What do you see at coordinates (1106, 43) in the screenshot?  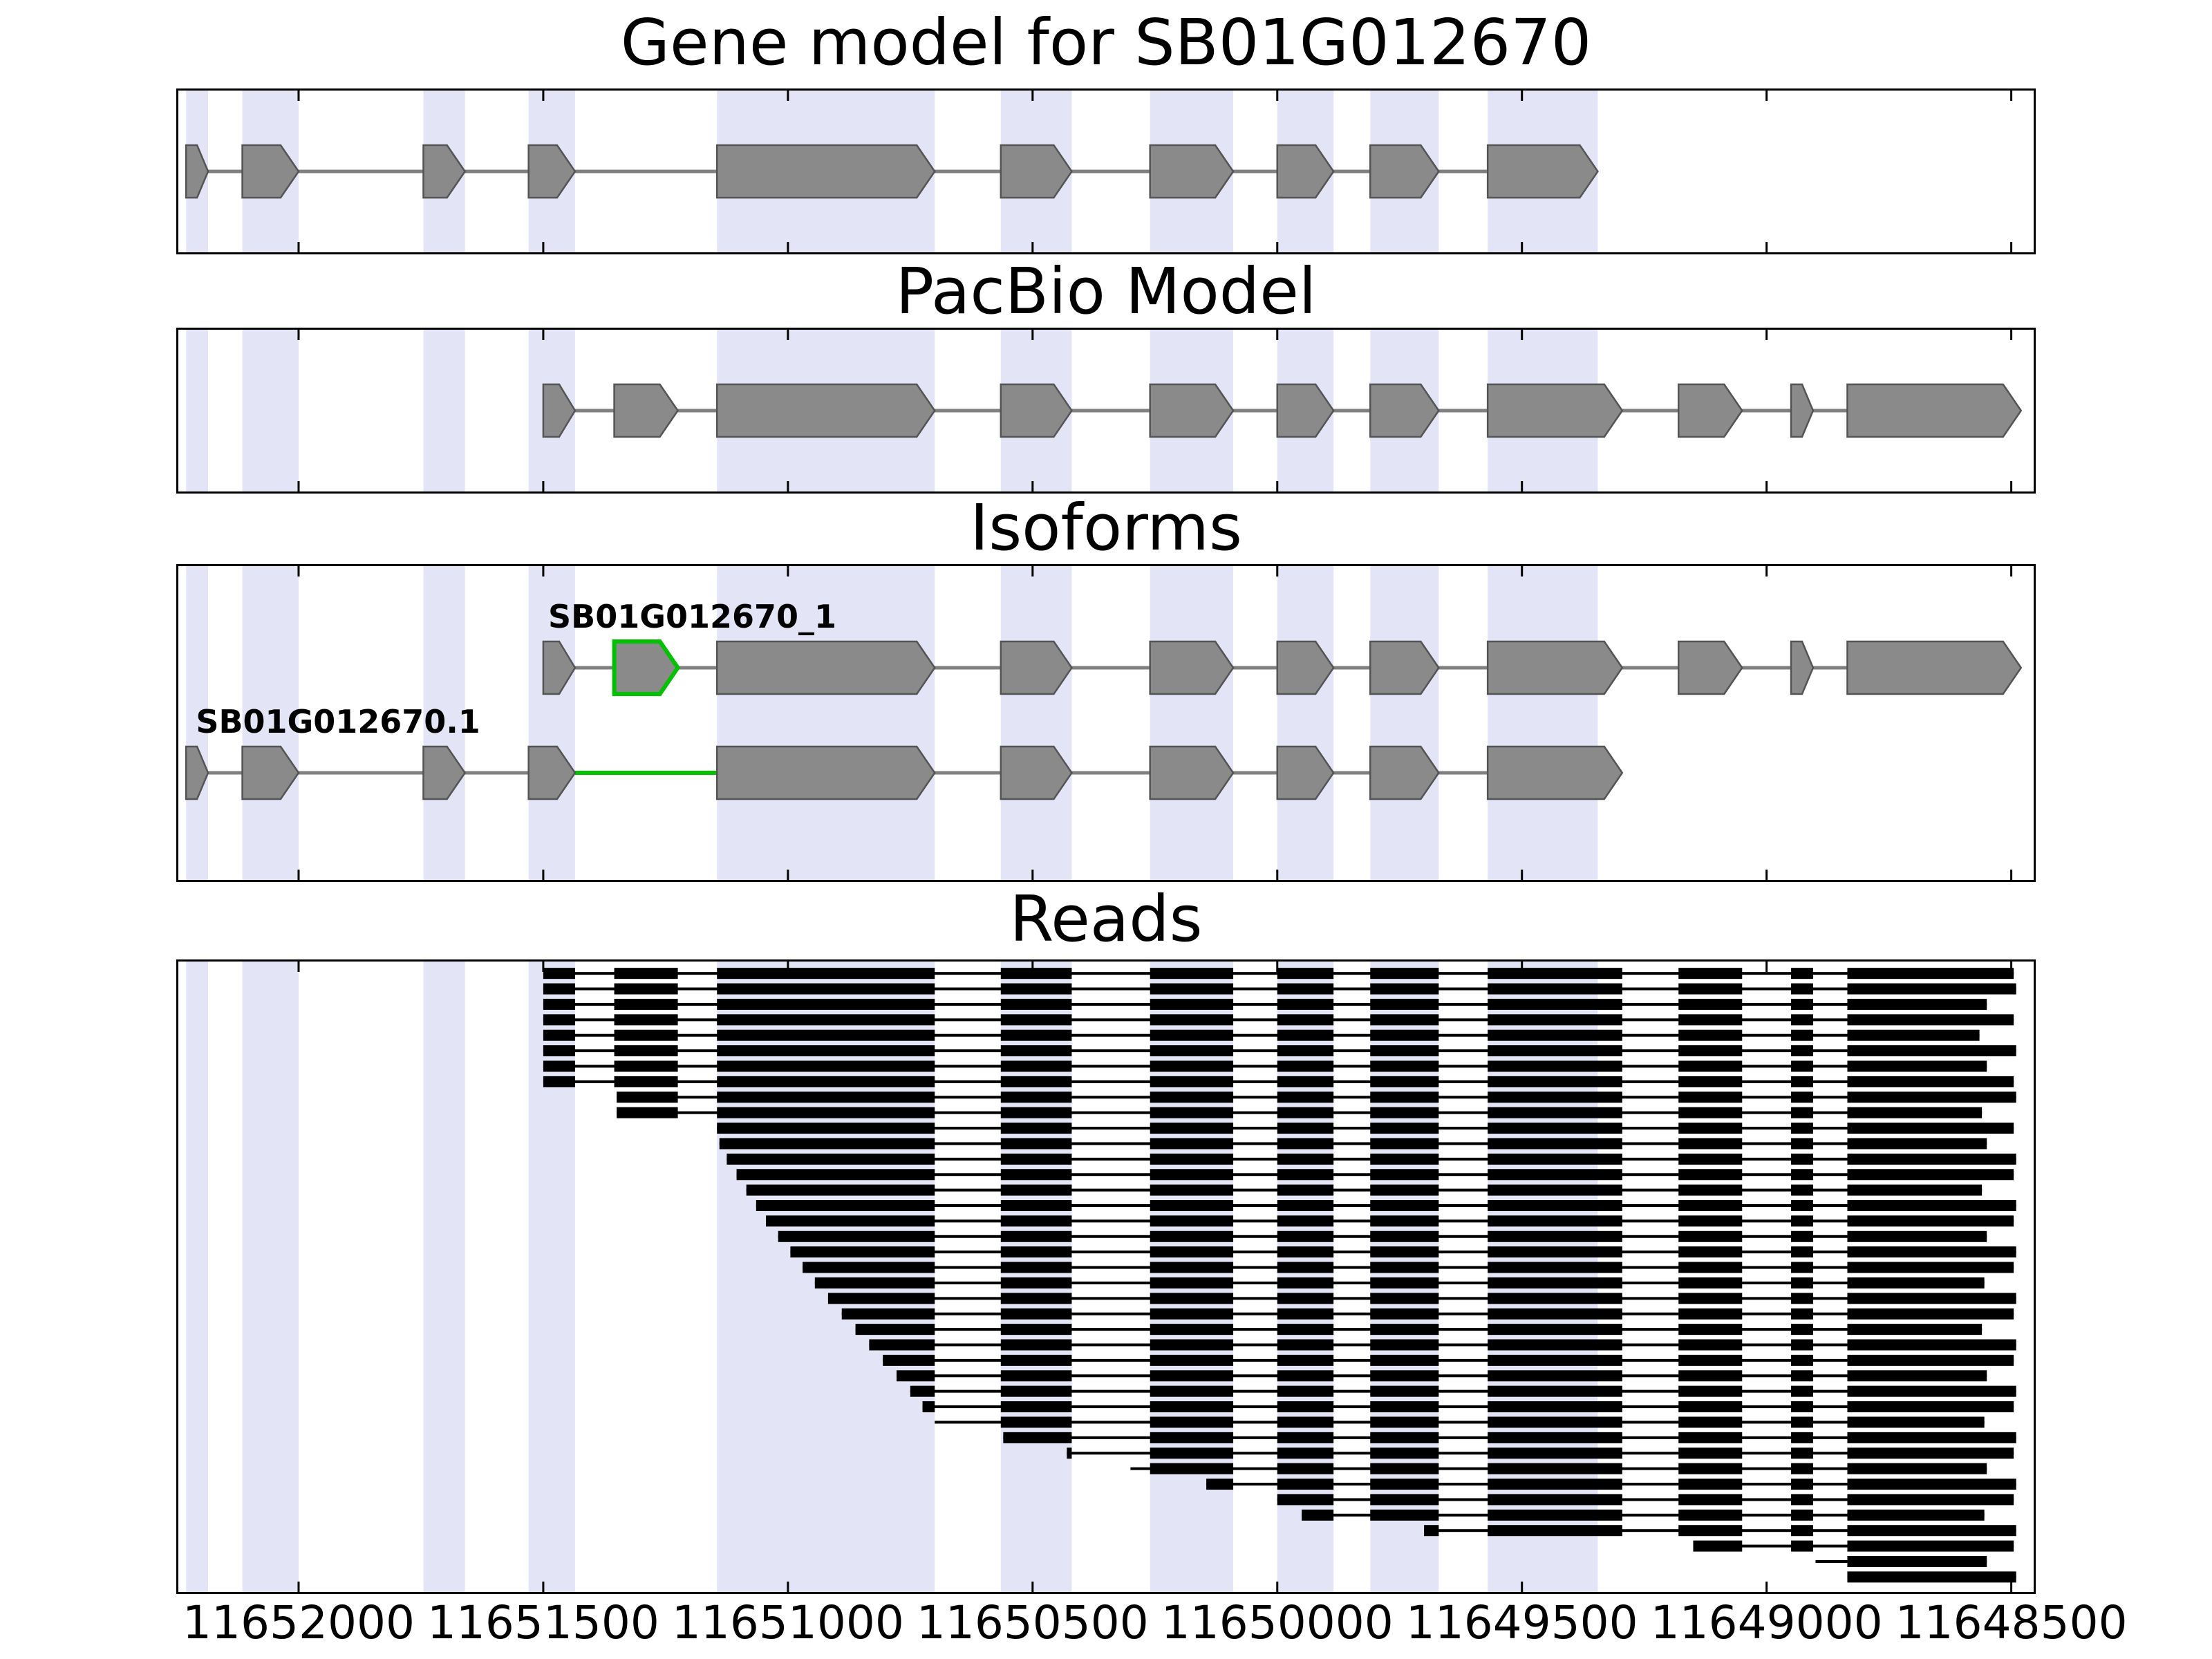 I see `gene-model-panel-title: Gene model for SB01G012670` at bounding box center [1106, 43].